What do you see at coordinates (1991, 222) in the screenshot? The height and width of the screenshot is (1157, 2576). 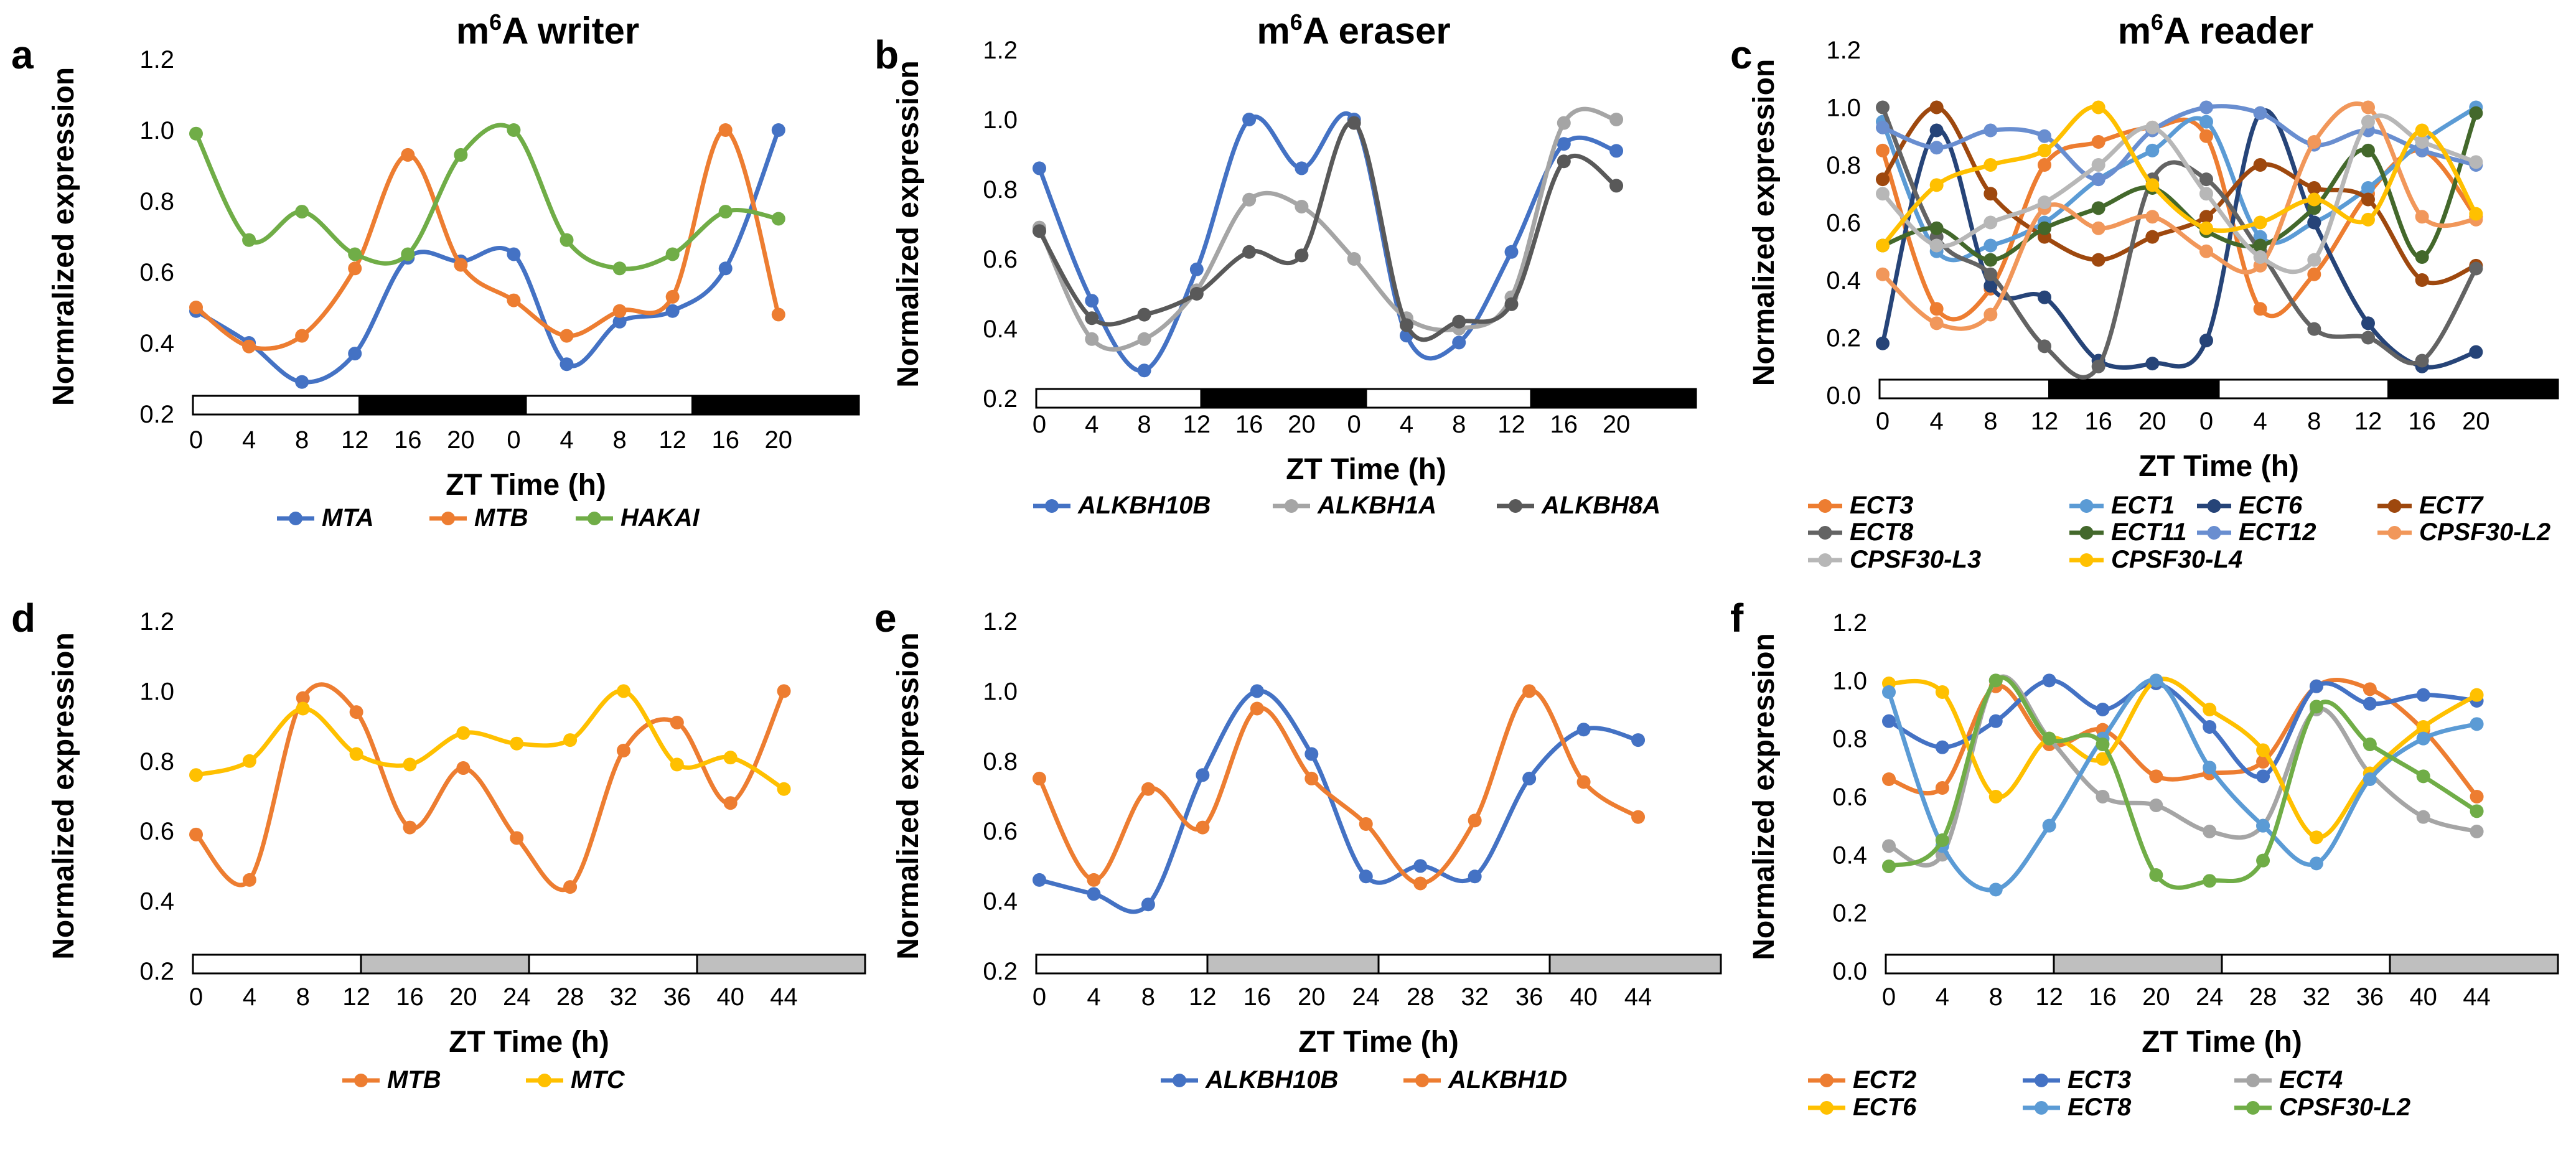 I see `data-point-CPSF30-L3` at bounding box center [1991, 222].